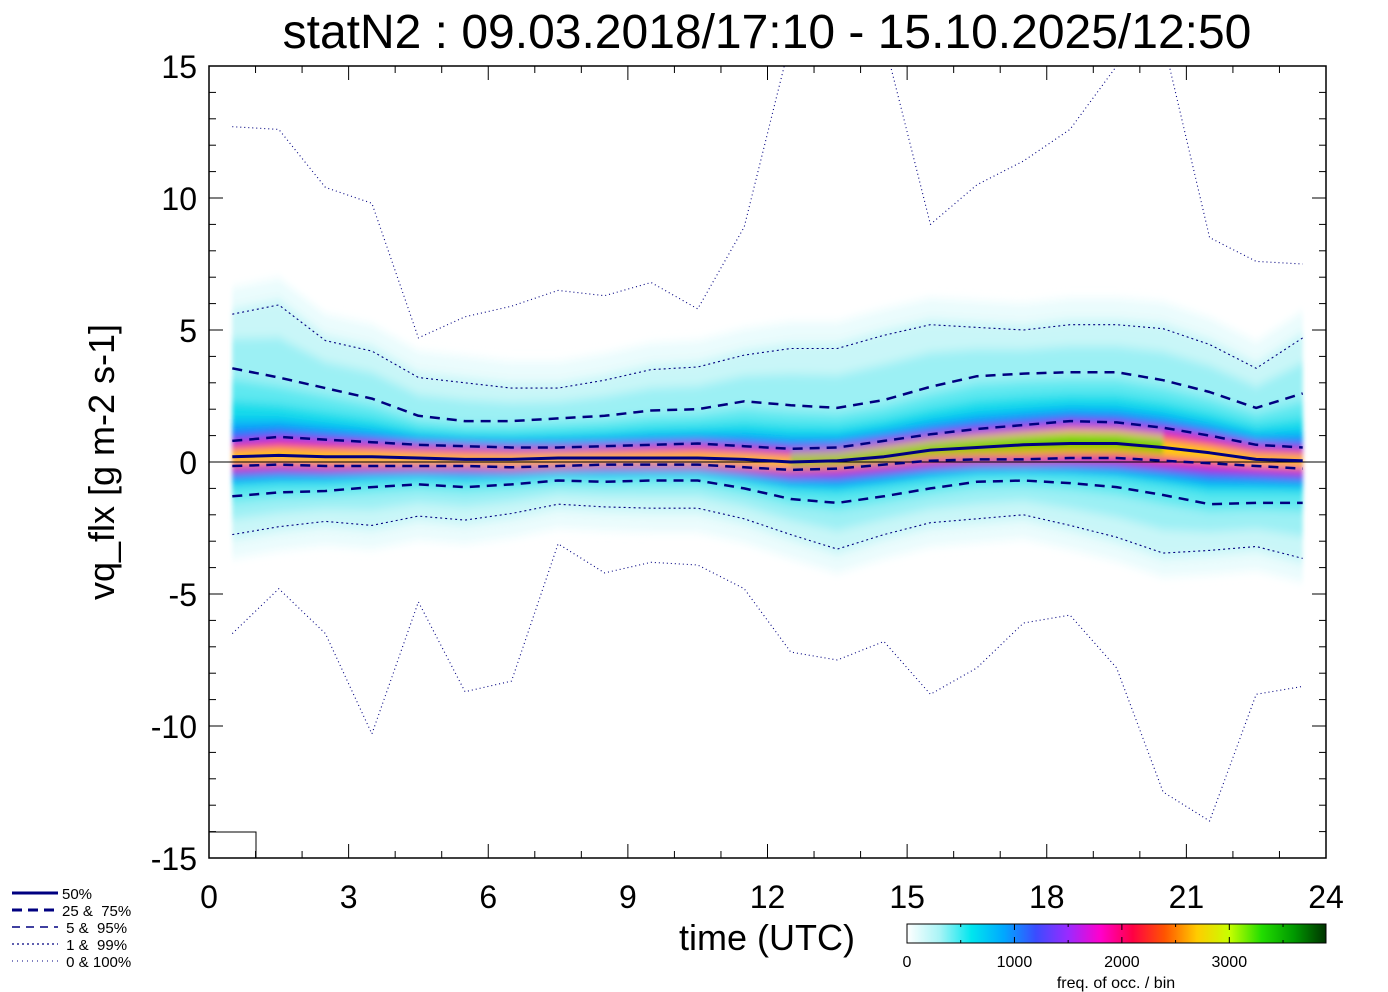 The height and width of the screenshot is (992, 1388). What do you see at coordinates (1116, 983) in the screenshot?
I see `colorbar-label: freq. of occ. / bin` at bounding box center [1116, 983].